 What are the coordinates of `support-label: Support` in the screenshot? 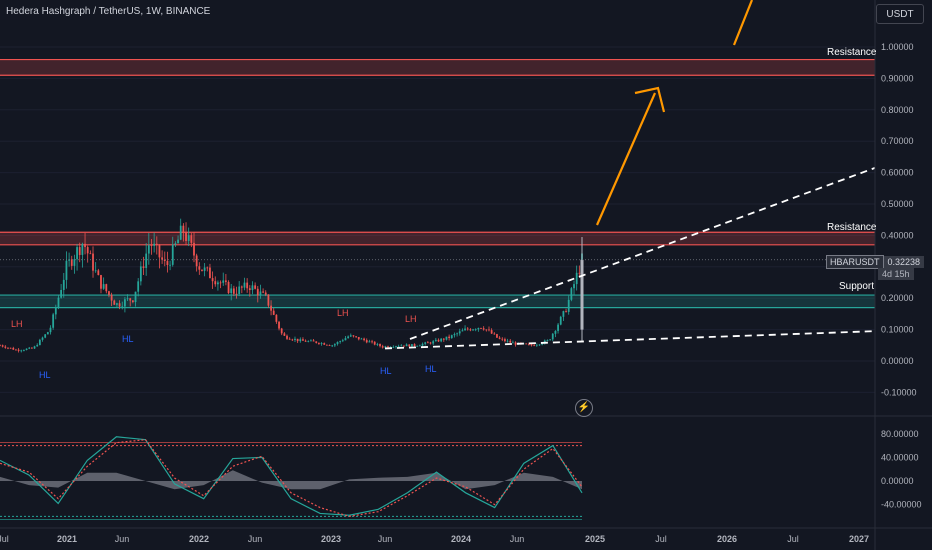 It's located at (857, 286).